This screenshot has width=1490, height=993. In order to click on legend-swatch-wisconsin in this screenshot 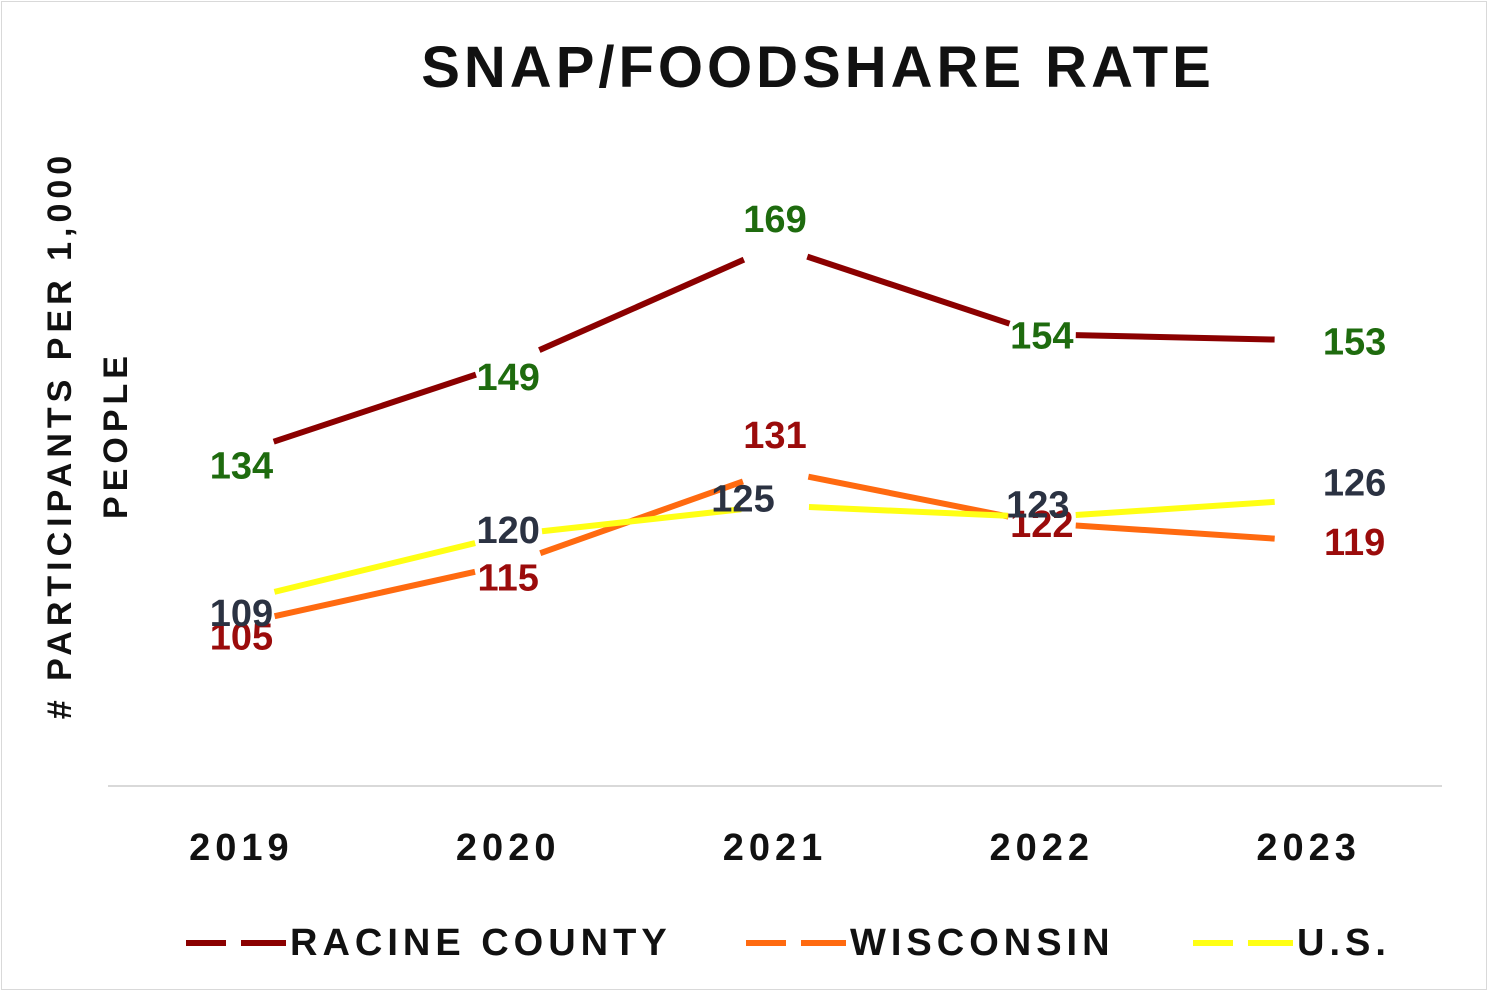, I will do `click(796, 943)`.